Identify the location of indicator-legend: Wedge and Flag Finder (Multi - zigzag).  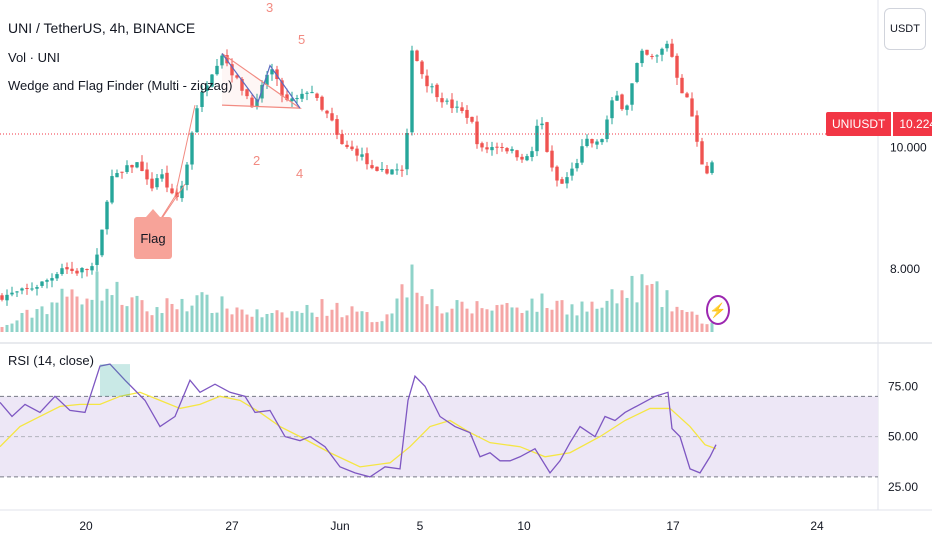
(120, 85).